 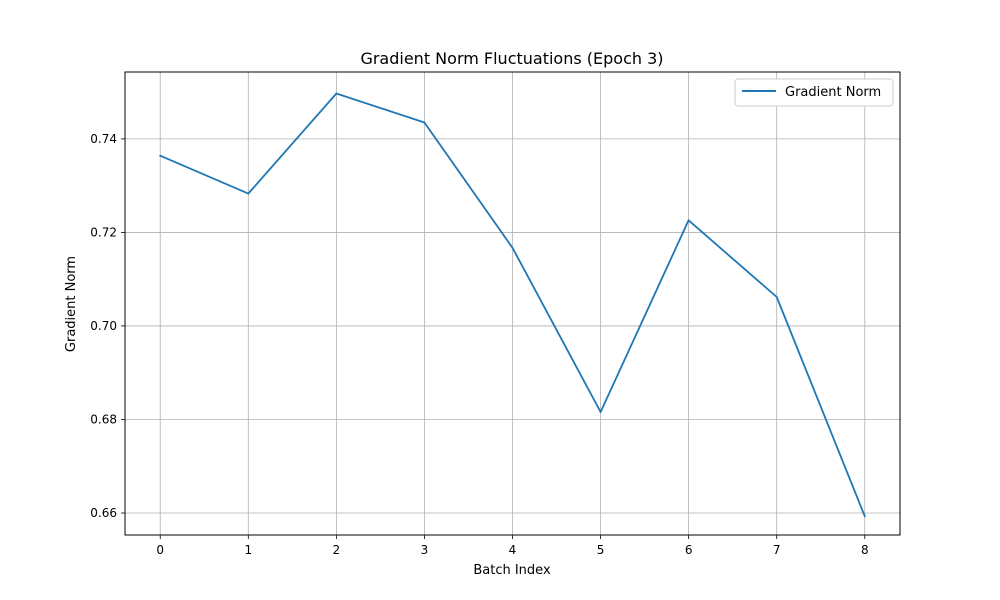 What do you see at coordinates (865, 550) in the screenshot?
I see `x-tick-label: 8` at bounding box center [865, 550].